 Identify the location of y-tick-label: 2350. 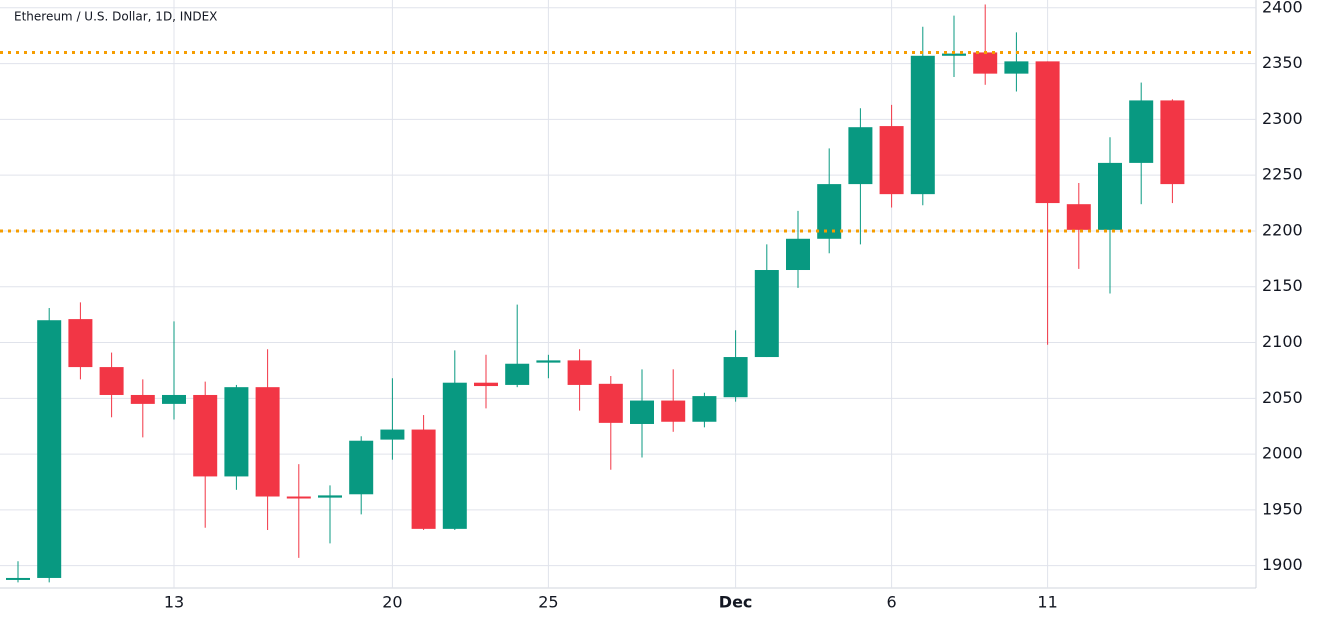
(1282, 62).